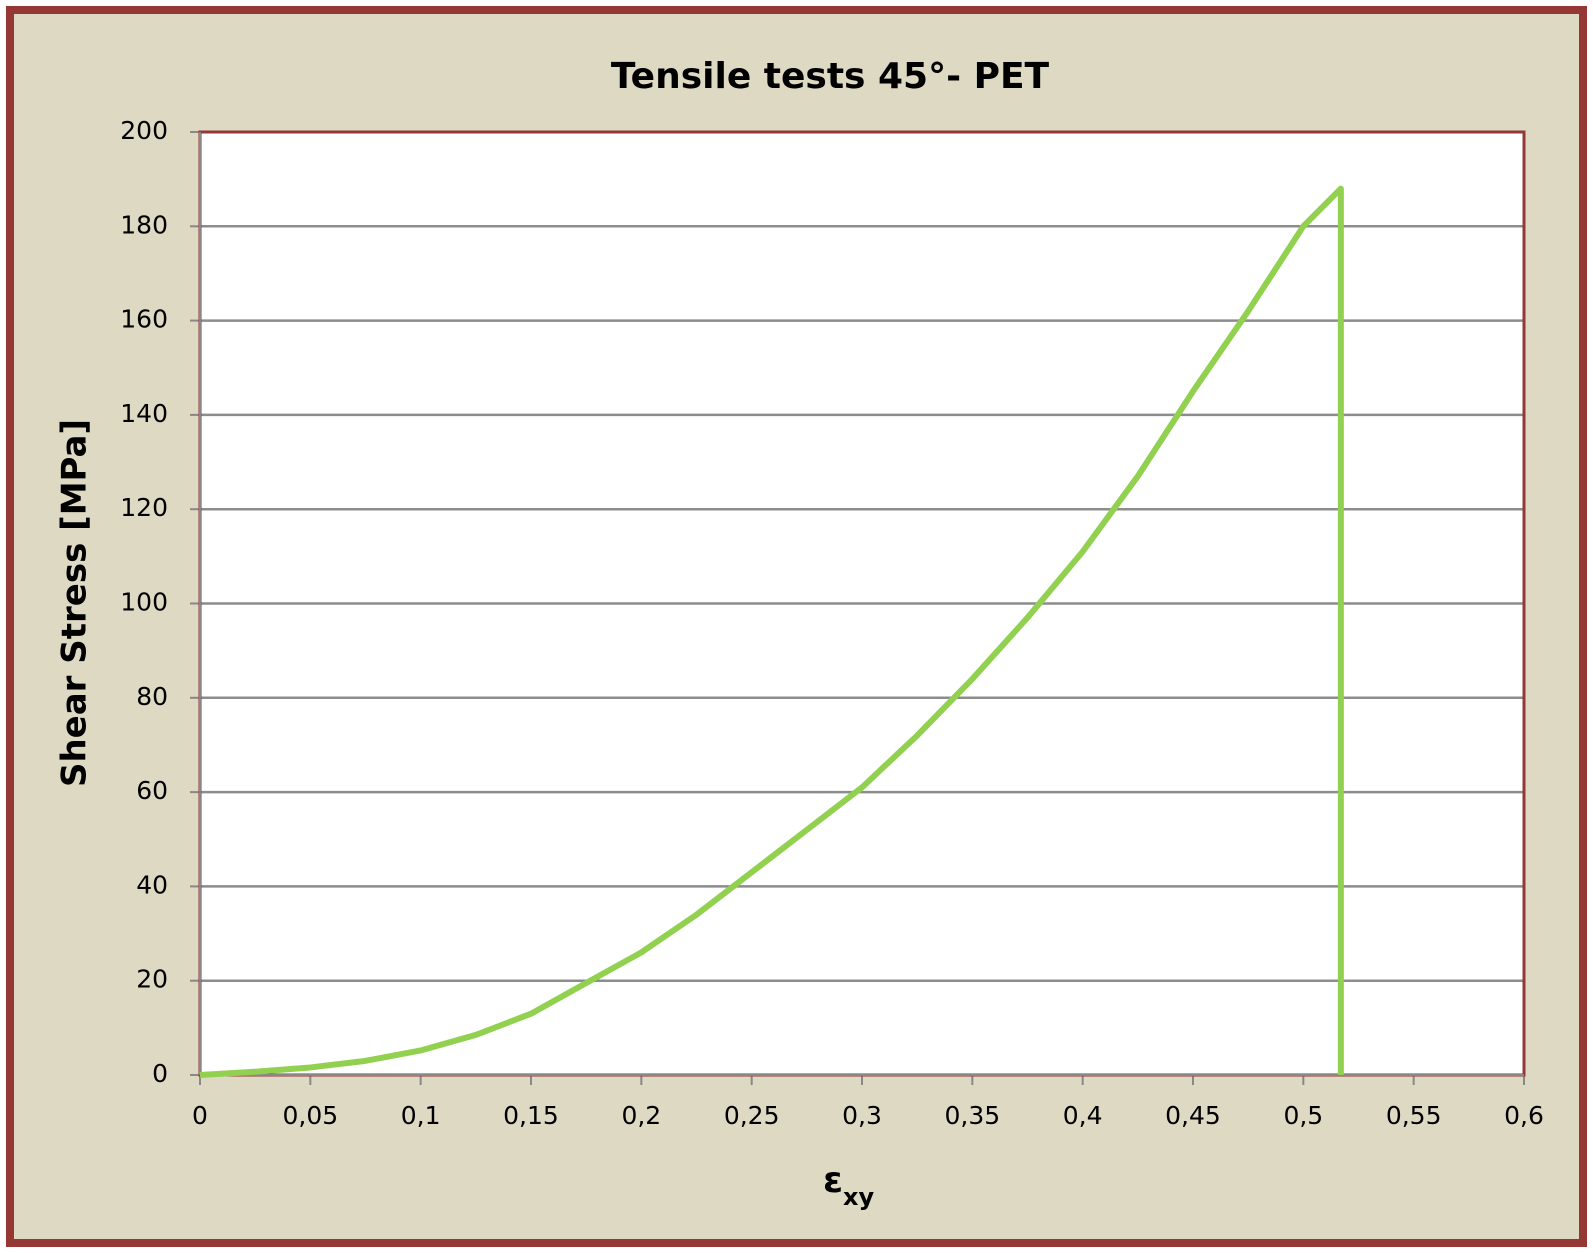 This screenshot has width=1593, height=1253. Describe the element at coordinates (144, 507) in the screenshot. I see `y-tick-label: 120` at that location.